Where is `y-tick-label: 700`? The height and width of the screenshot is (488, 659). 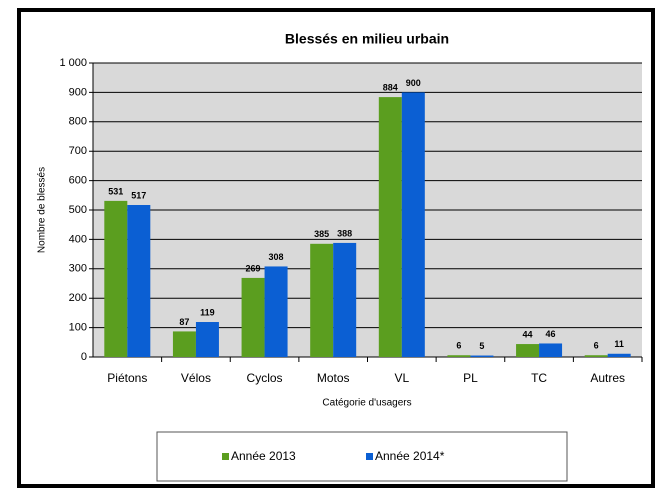
y-tick-label: 700 is located at coordinates (78, 151).